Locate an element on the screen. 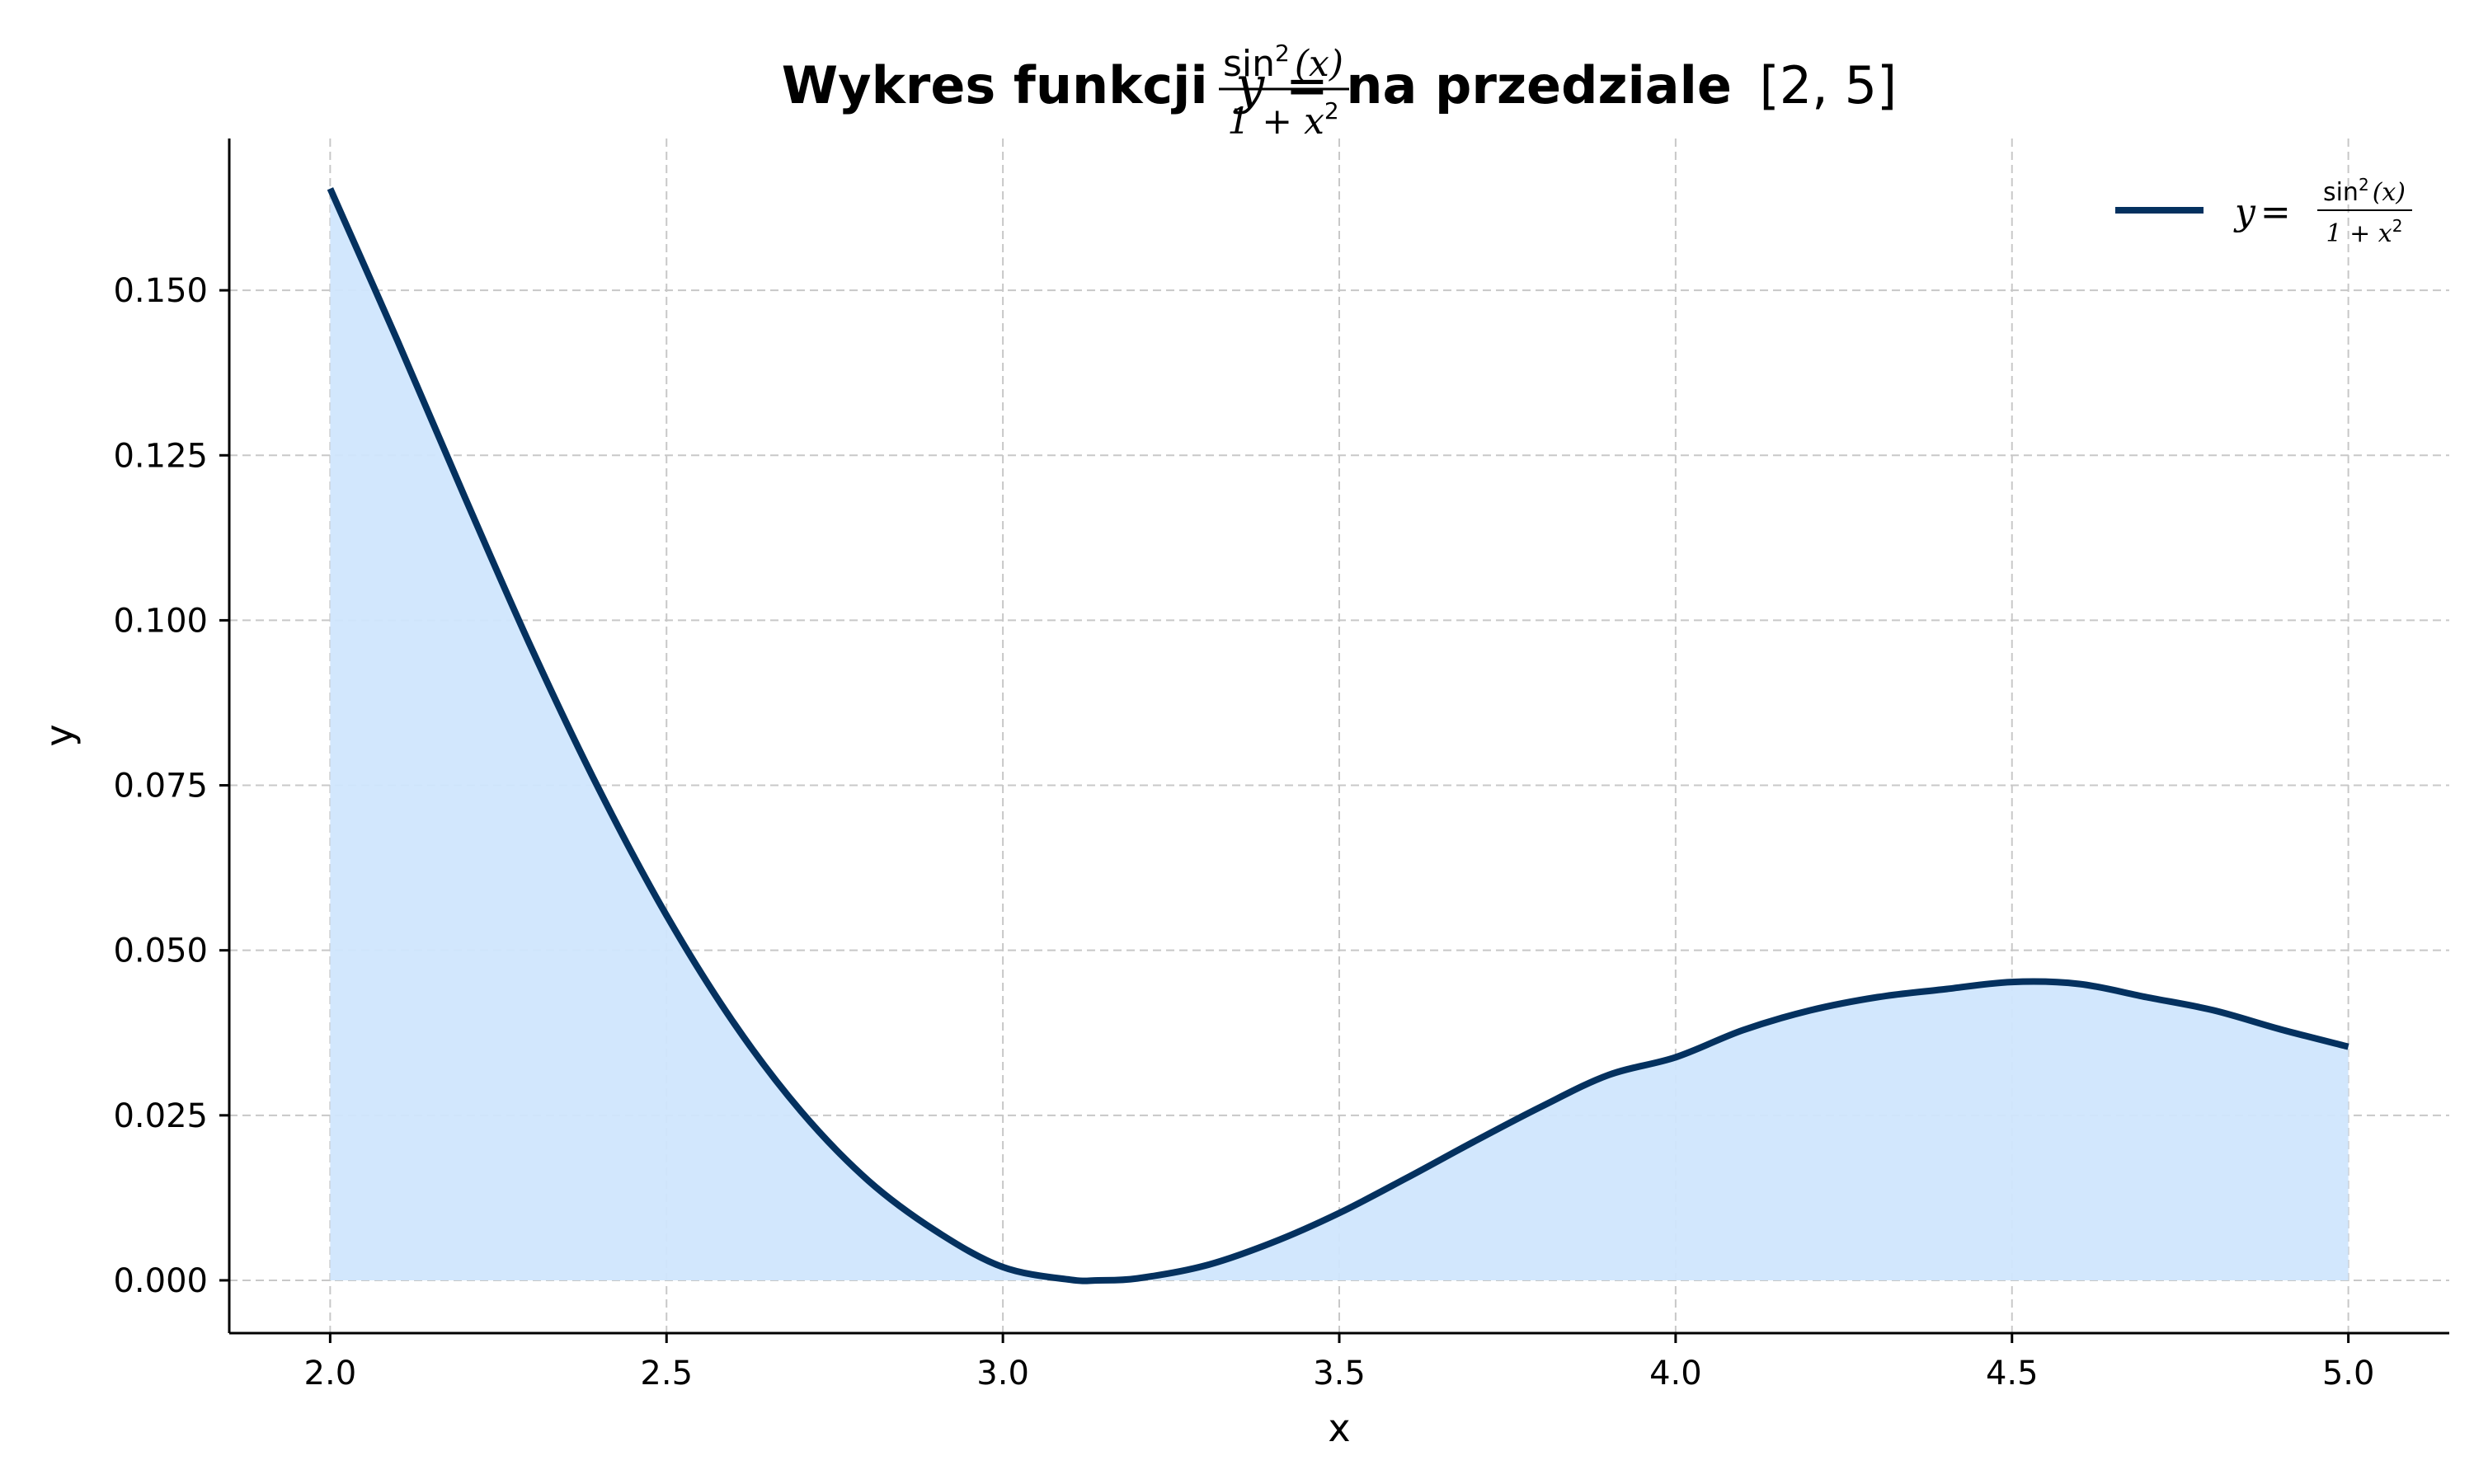  title-numerator-arg: (x) is located at coordinates (1319, 64).